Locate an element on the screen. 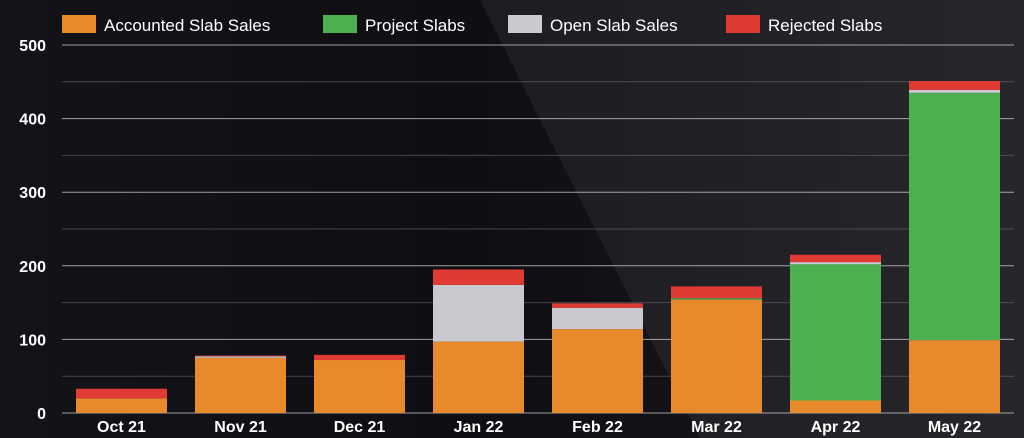 This screenshot has height=438, width=1024. y-tick-label: 400 is located at coordinates (32, 120).